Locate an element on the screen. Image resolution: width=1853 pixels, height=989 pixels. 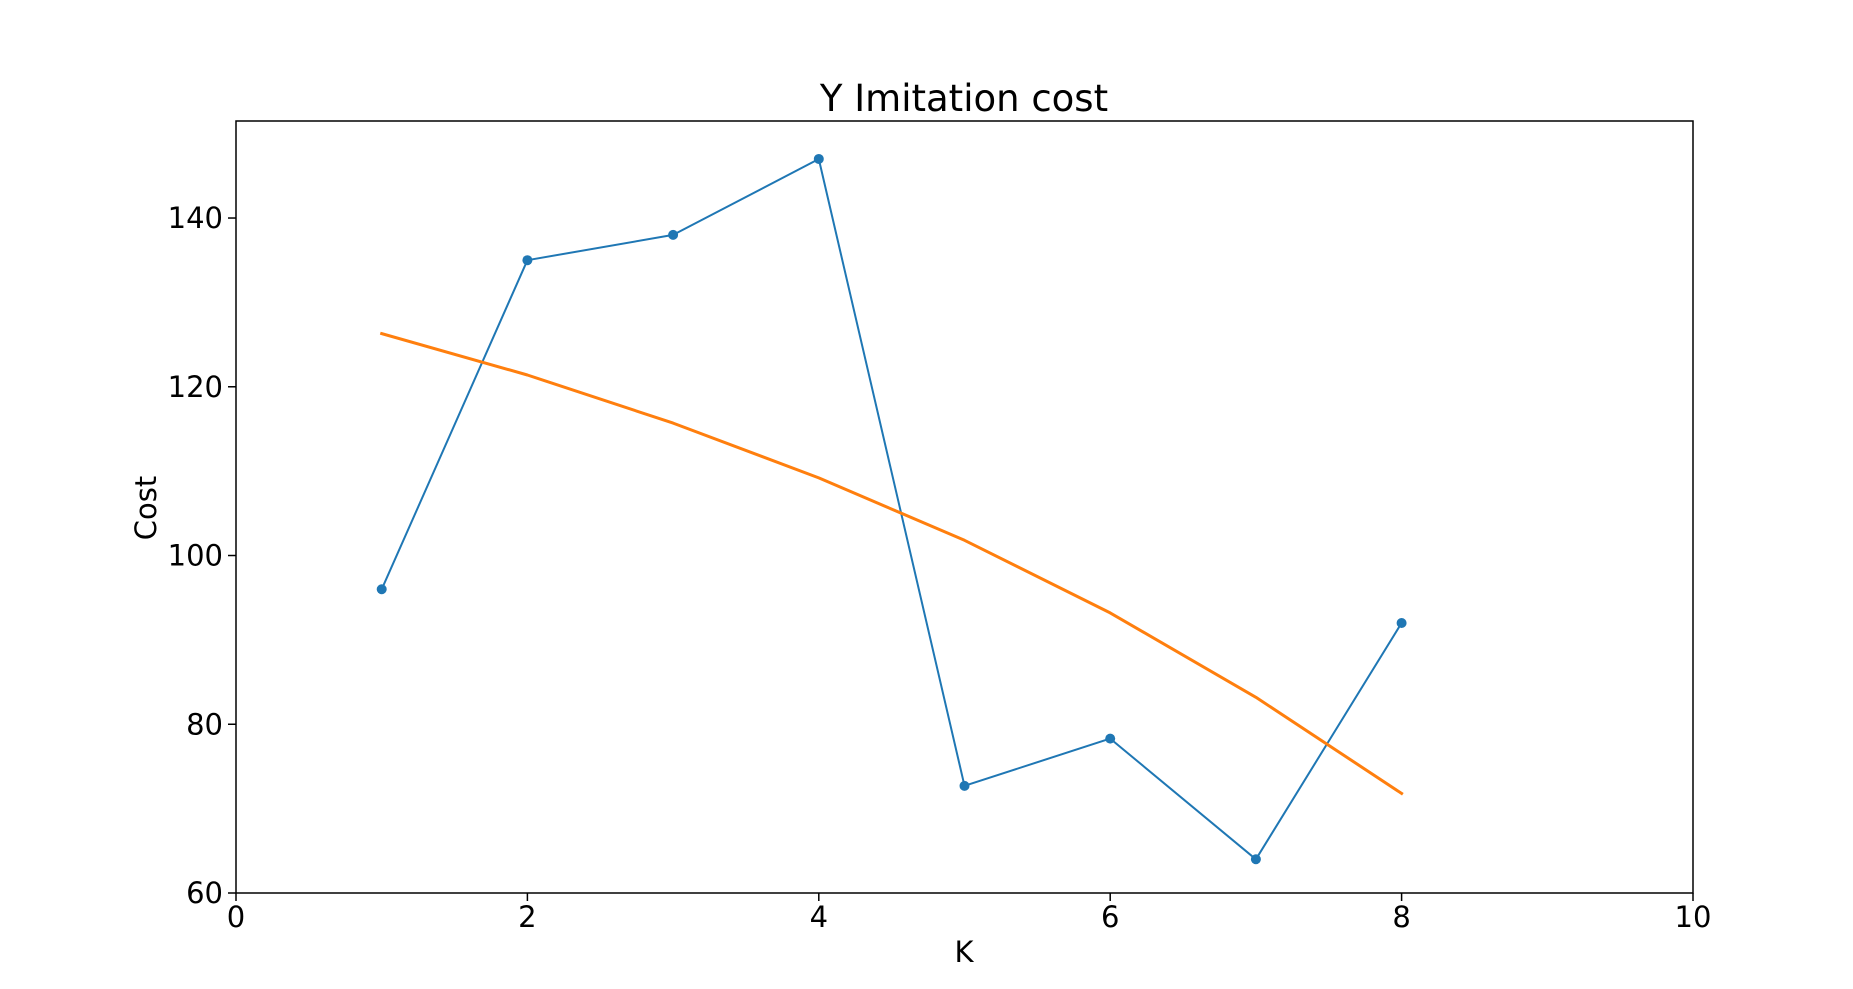
x-tick-label: 0 is located at coordinates (236, 917).